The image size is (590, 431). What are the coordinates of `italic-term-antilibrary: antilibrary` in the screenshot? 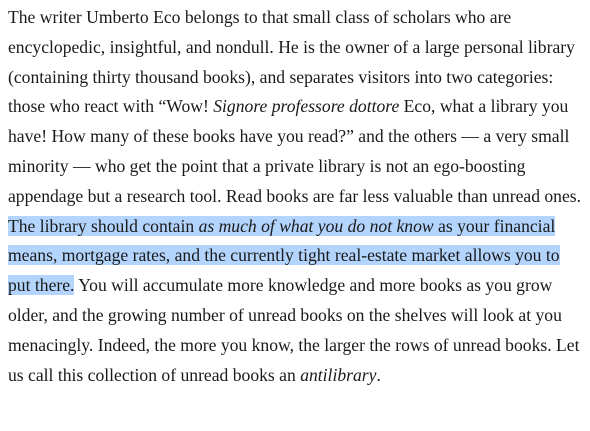 It's located at (338, 374).